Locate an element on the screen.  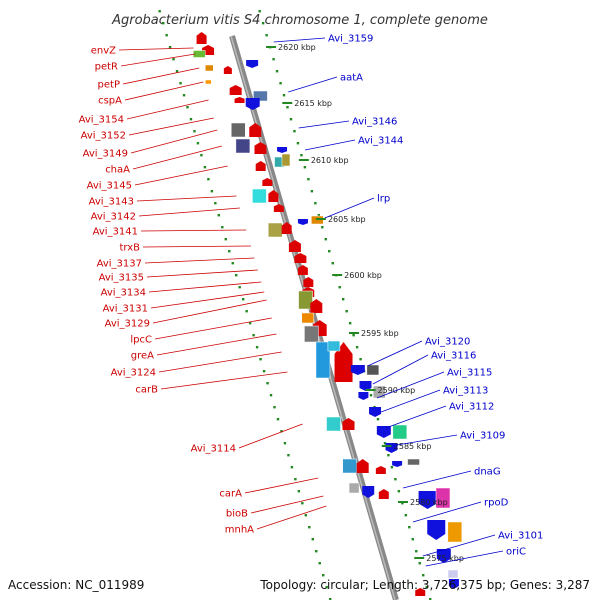
gene-label-left: Avi_3131 is located at coordinates (125, 309).